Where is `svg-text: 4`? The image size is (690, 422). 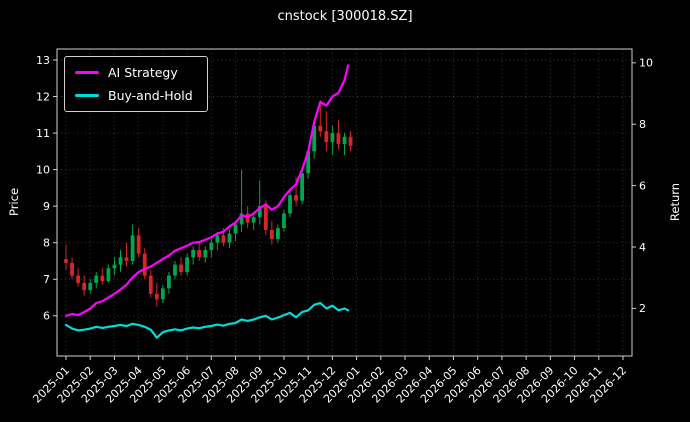 svg-text: 4 is located at coordinates (642, 247).